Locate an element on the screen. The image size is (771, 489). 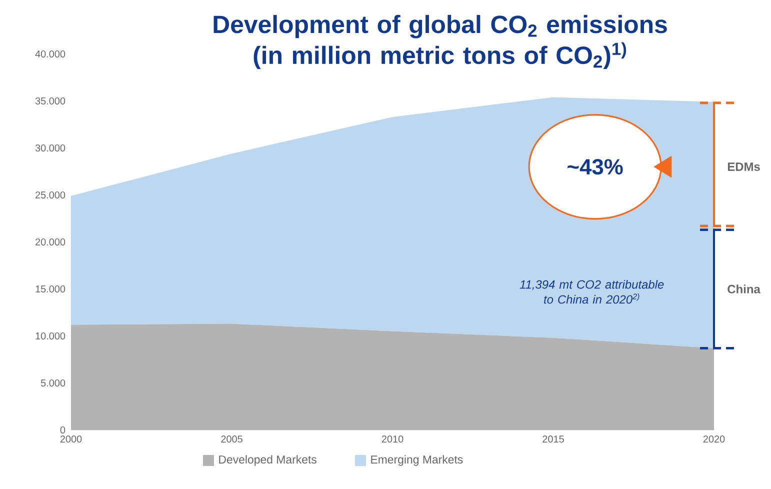
y-tick-label: 20.000 is located at coordinates (51, 242).